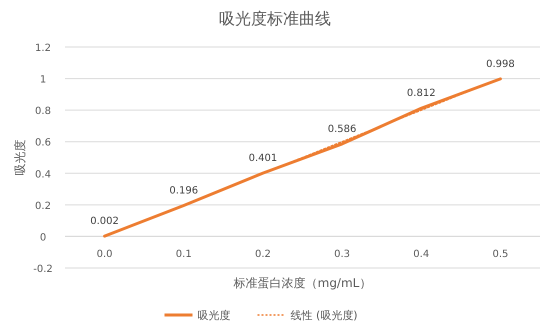 The height and width of the screenshot is (335, 550). Describe the element at coordinates (342, 129) in the screenshot. I see `data-label: 0.586` at that location.